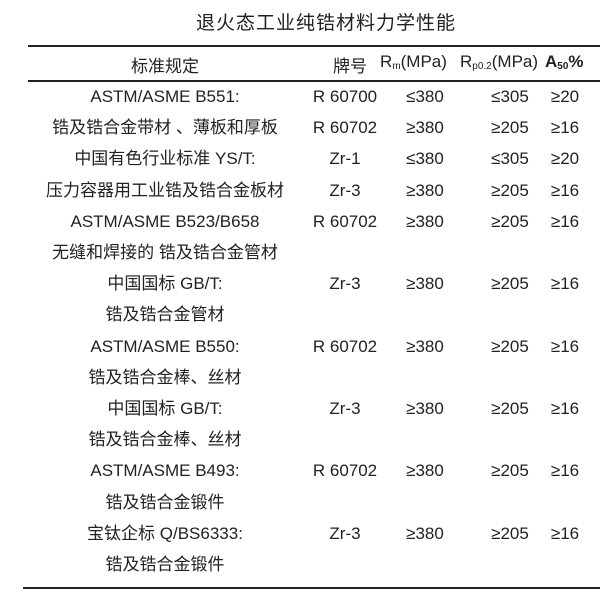 The image size is (612, 602). What do you see at coordinates (314, 81) in the screenshot?
I see `header-rule` at bounding box center [314, 81].